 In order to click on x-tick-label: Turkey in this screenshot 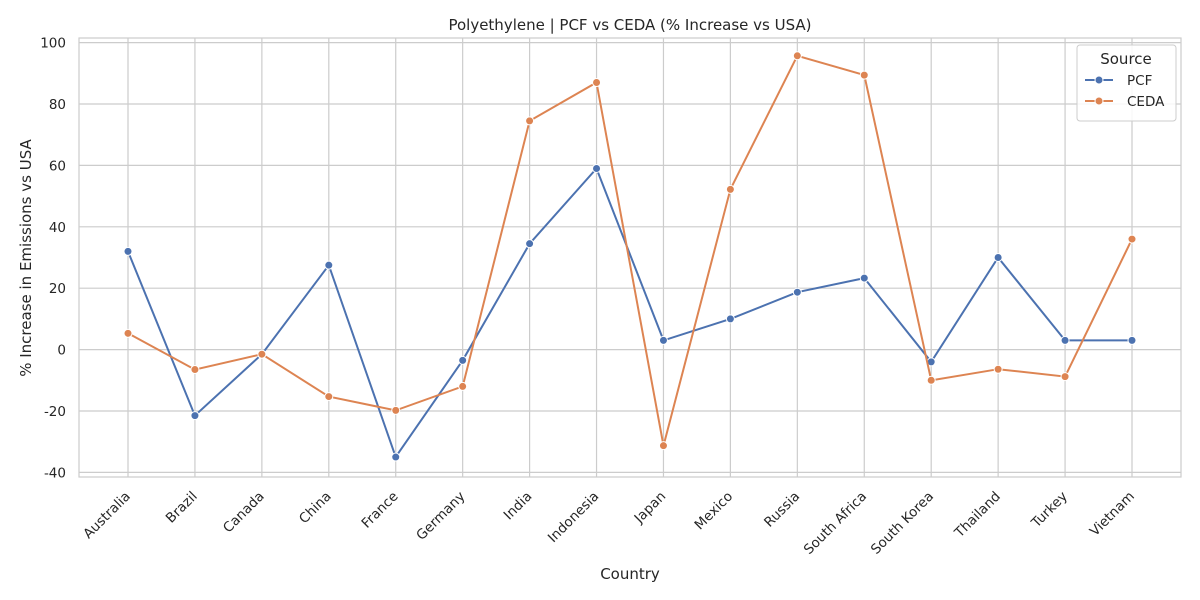, I will do `click(1049, 510)`.